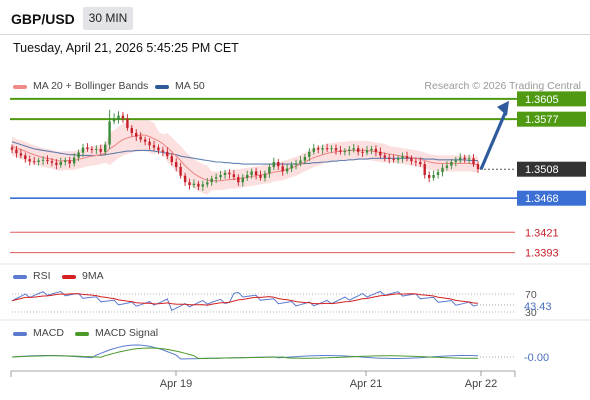 Image resolution: width=590 pixels, height=400 pixels. I want to click on ma50-legend-swatch, so click(162, 87).